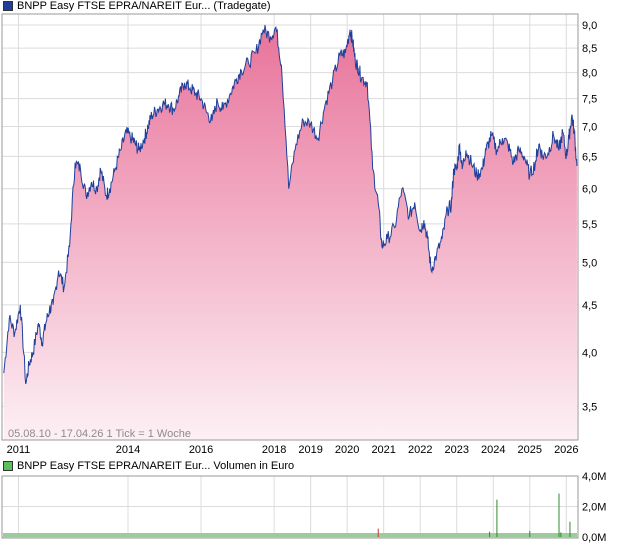 This screenshot has width=620, height=546. Describe the element at coordinates (594, 477) in the screenshot. I see `volume-y-tick-label: 4,0M` at that location.